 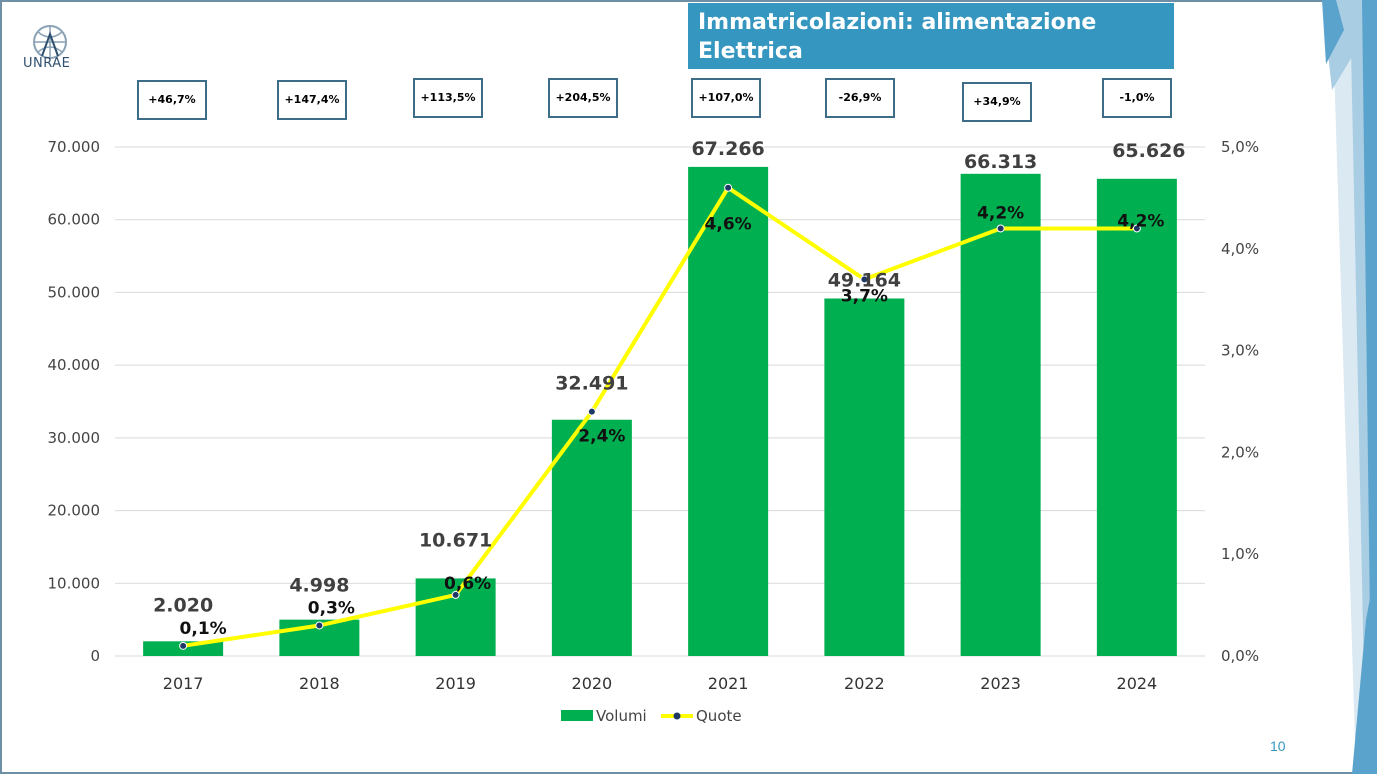 What do you see at coordinates (677, 716) in the screenshot?
I see `legend-marker-quote` at bounding box center [677, 716].